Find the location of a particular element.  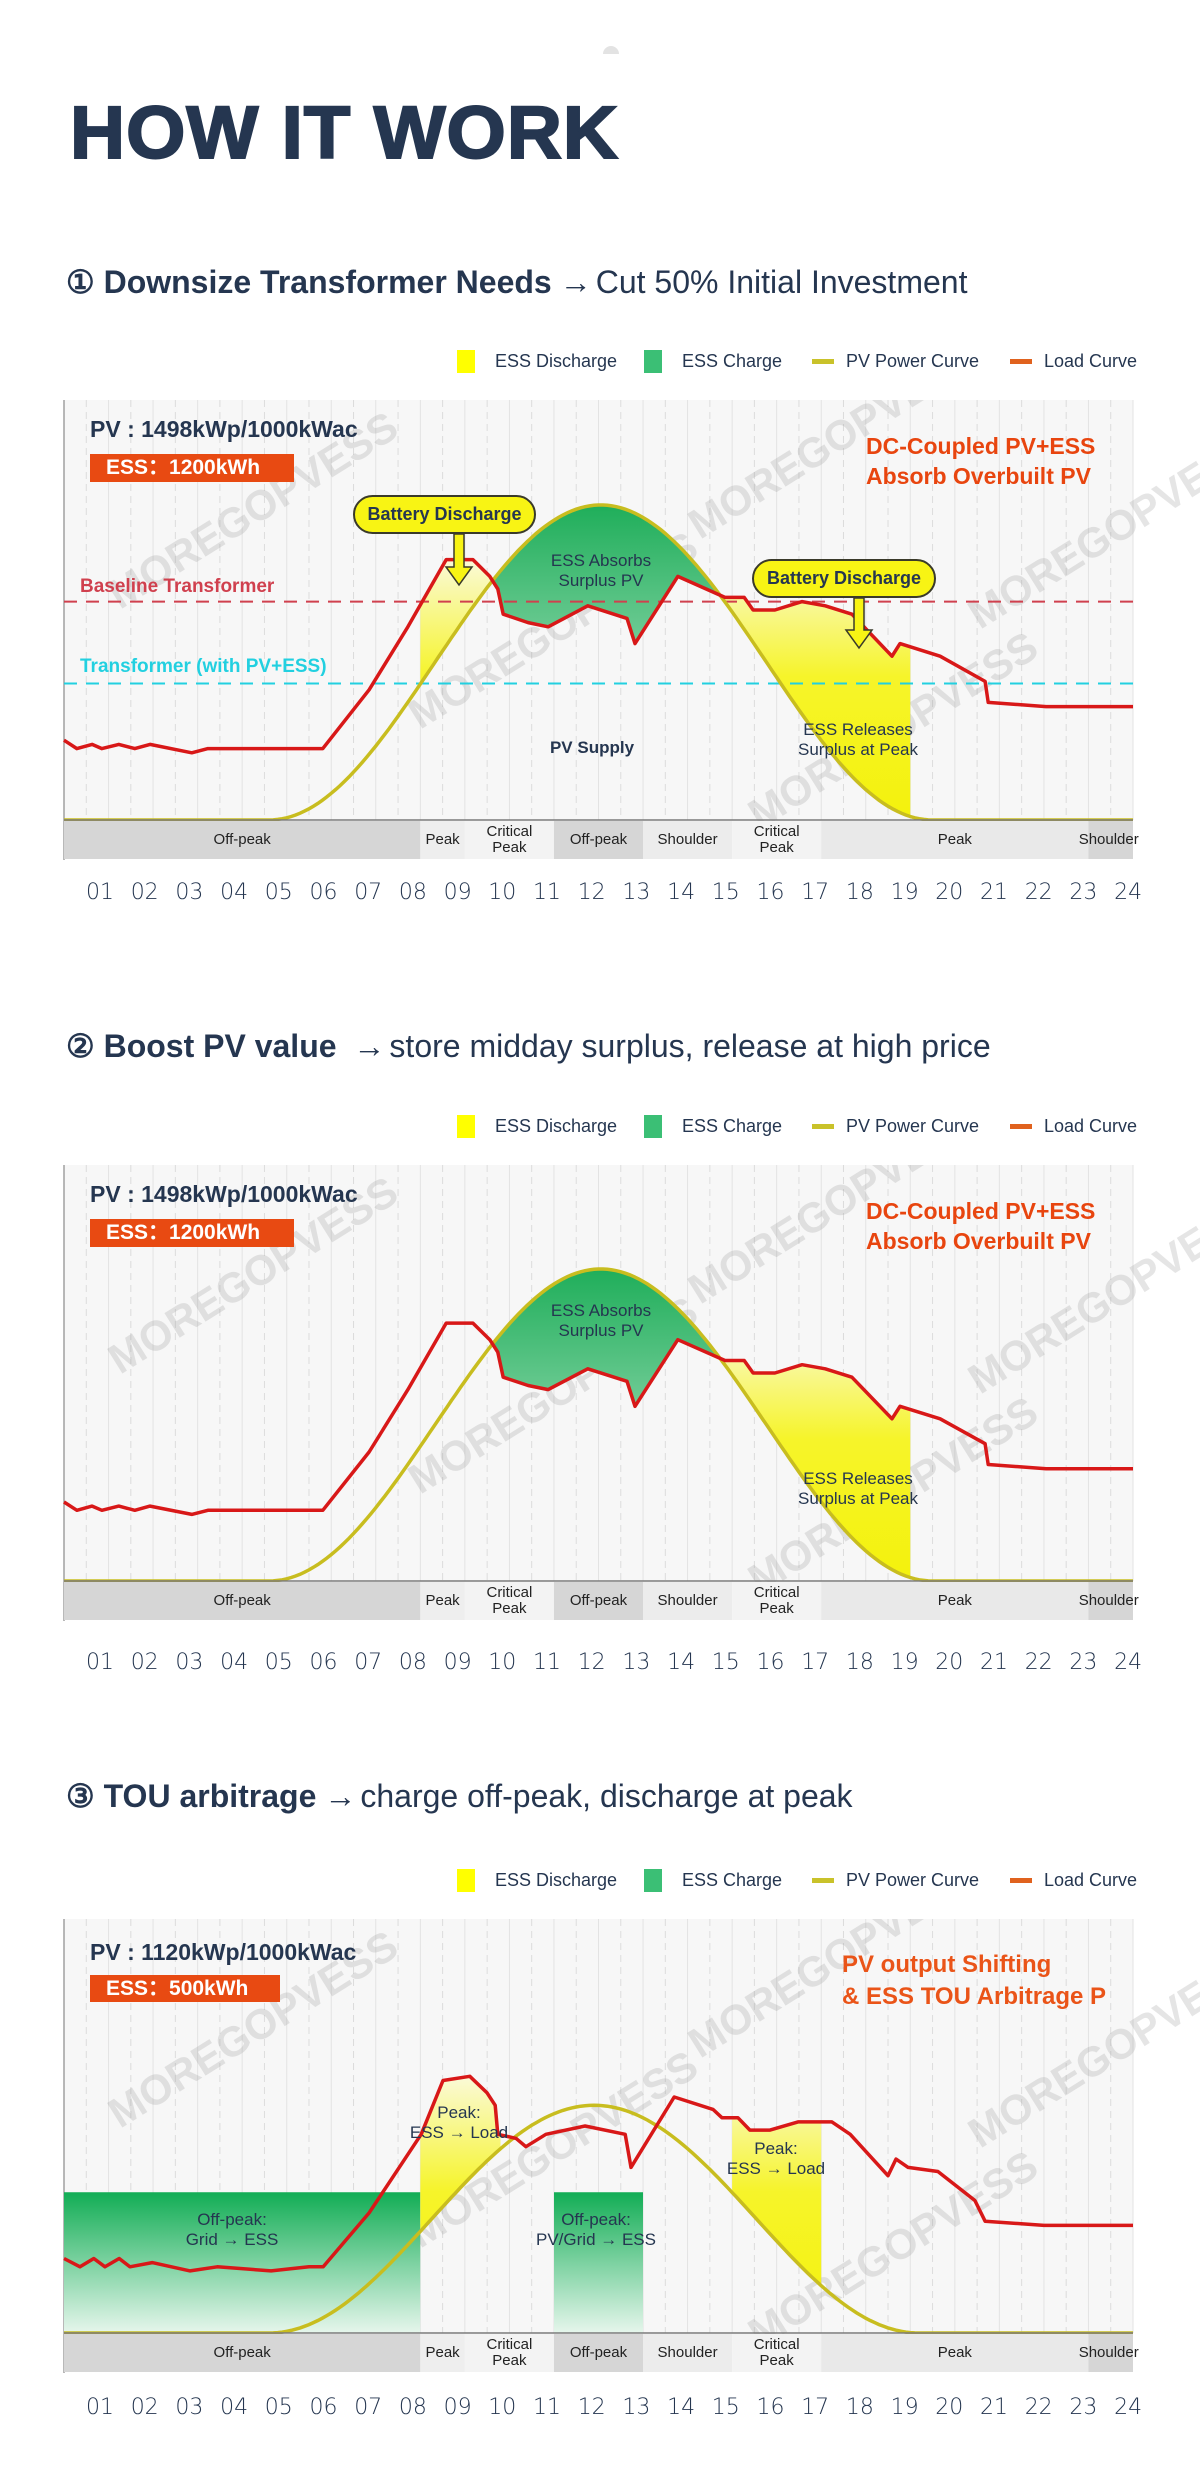

tou-band-label: Critical Peak is located at coordinates (509, 1600).